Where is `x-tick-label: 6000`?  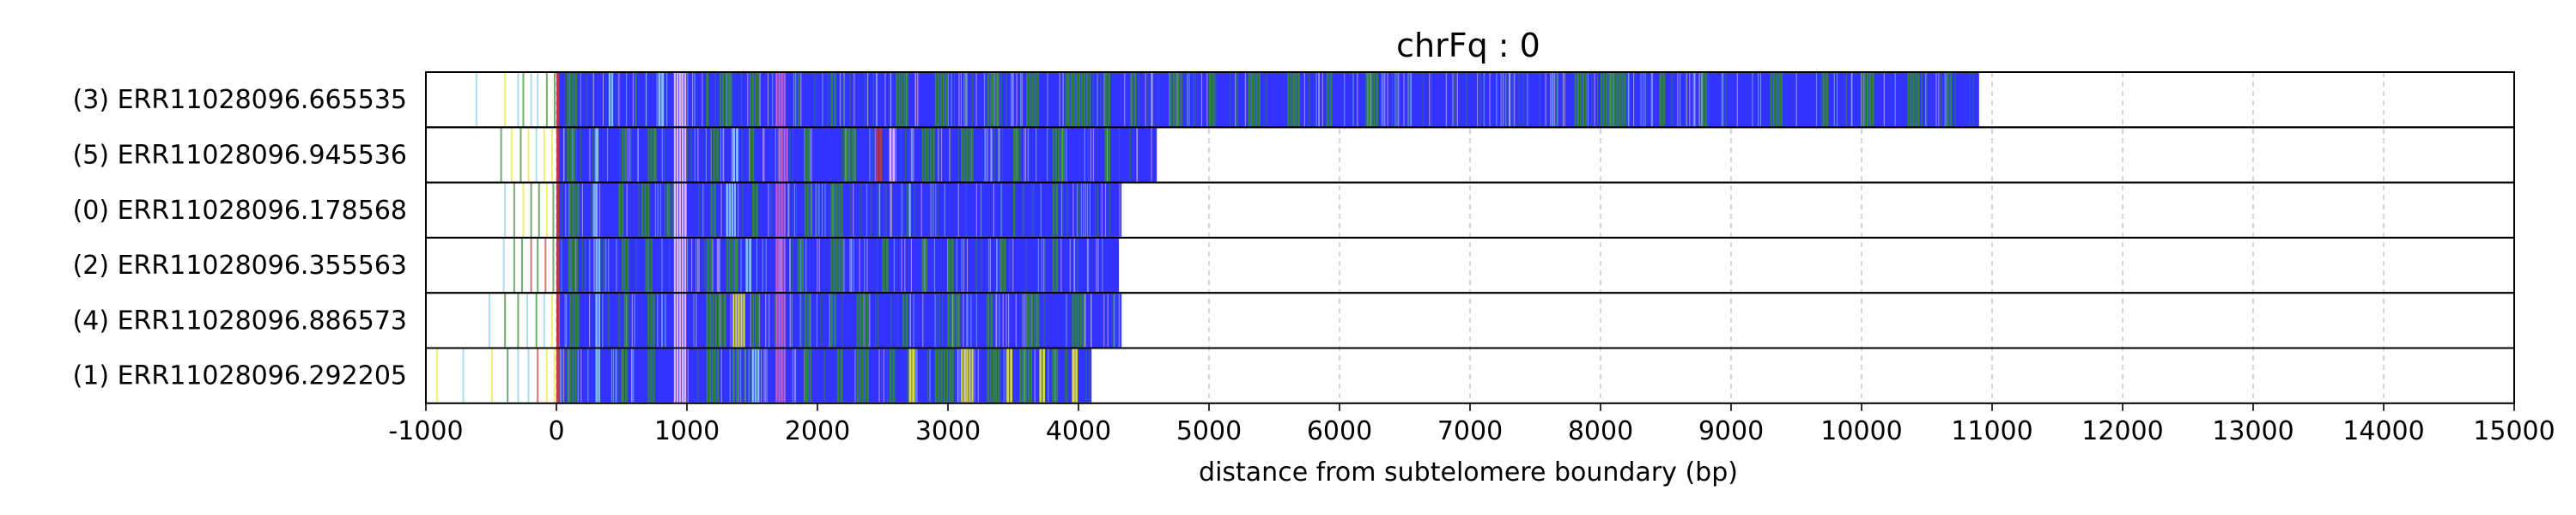 x-tick-label: 6000 is located at coordinates (1339, 431).